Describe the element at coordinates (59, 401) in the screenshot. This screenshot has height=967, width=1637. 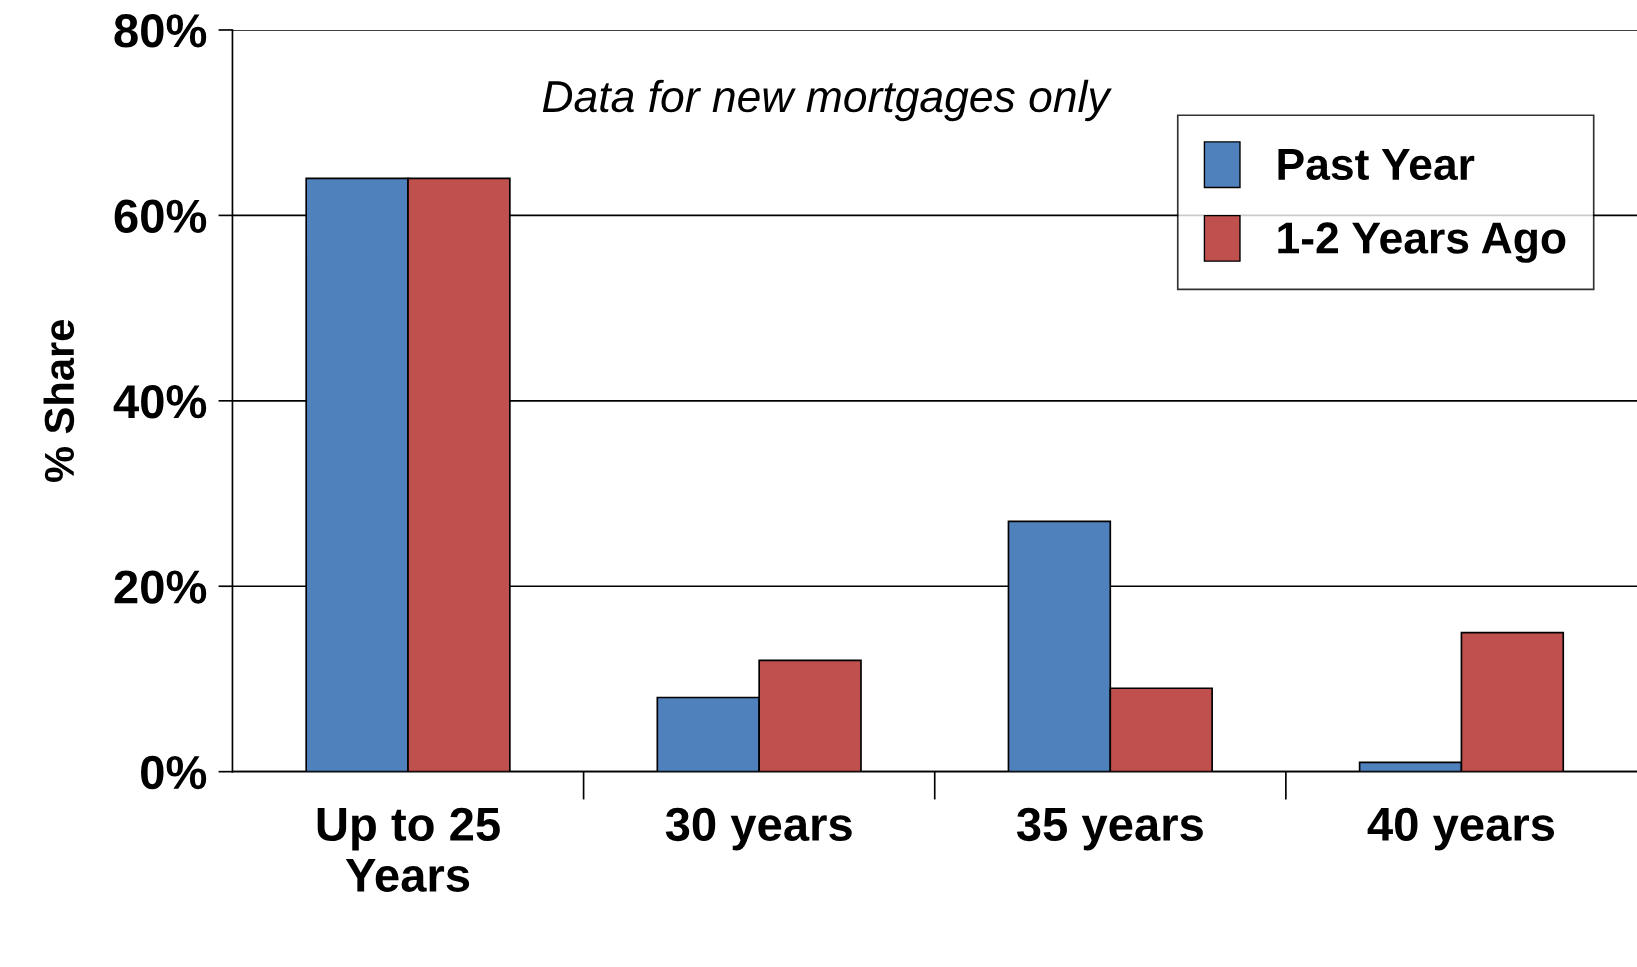
I see `y-axis-title: % Share` at that location.